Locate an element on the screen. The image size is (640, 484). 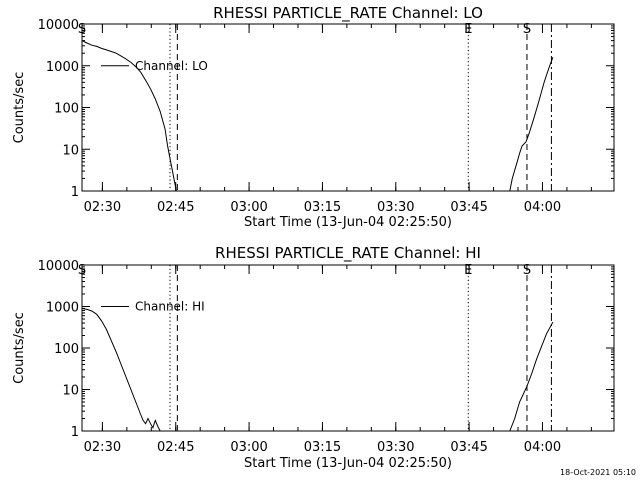
chart-title: RHESSI PARTICLE_RATE Channel: HI is located at coordinates (348, 253).